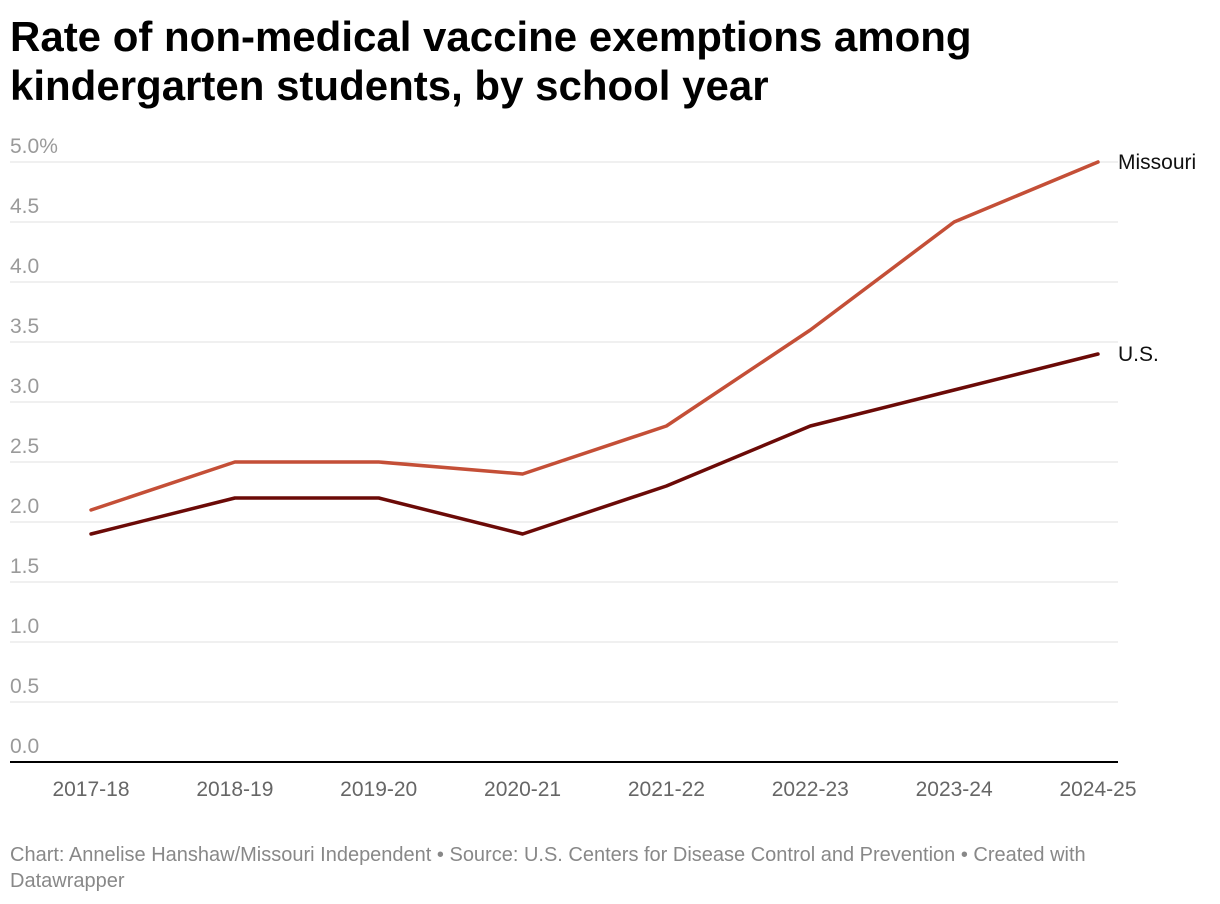 The height and width of the screenshot is (904, 1220). Describe the element at coordinates (234, 789) in the screenshot. I see `x-tick-label: 2018-19` at that location.